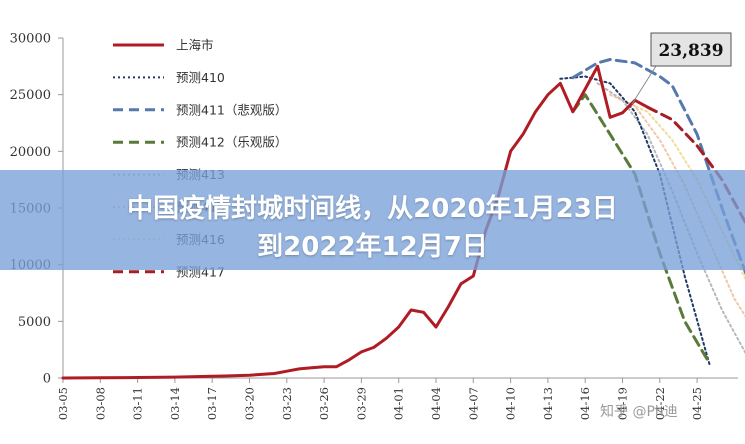 This screenshot has width=745, height=444. Describe the element at coordinates (63, 403) in the screenshot. I see `x-tick-label: 03-05` at that location.